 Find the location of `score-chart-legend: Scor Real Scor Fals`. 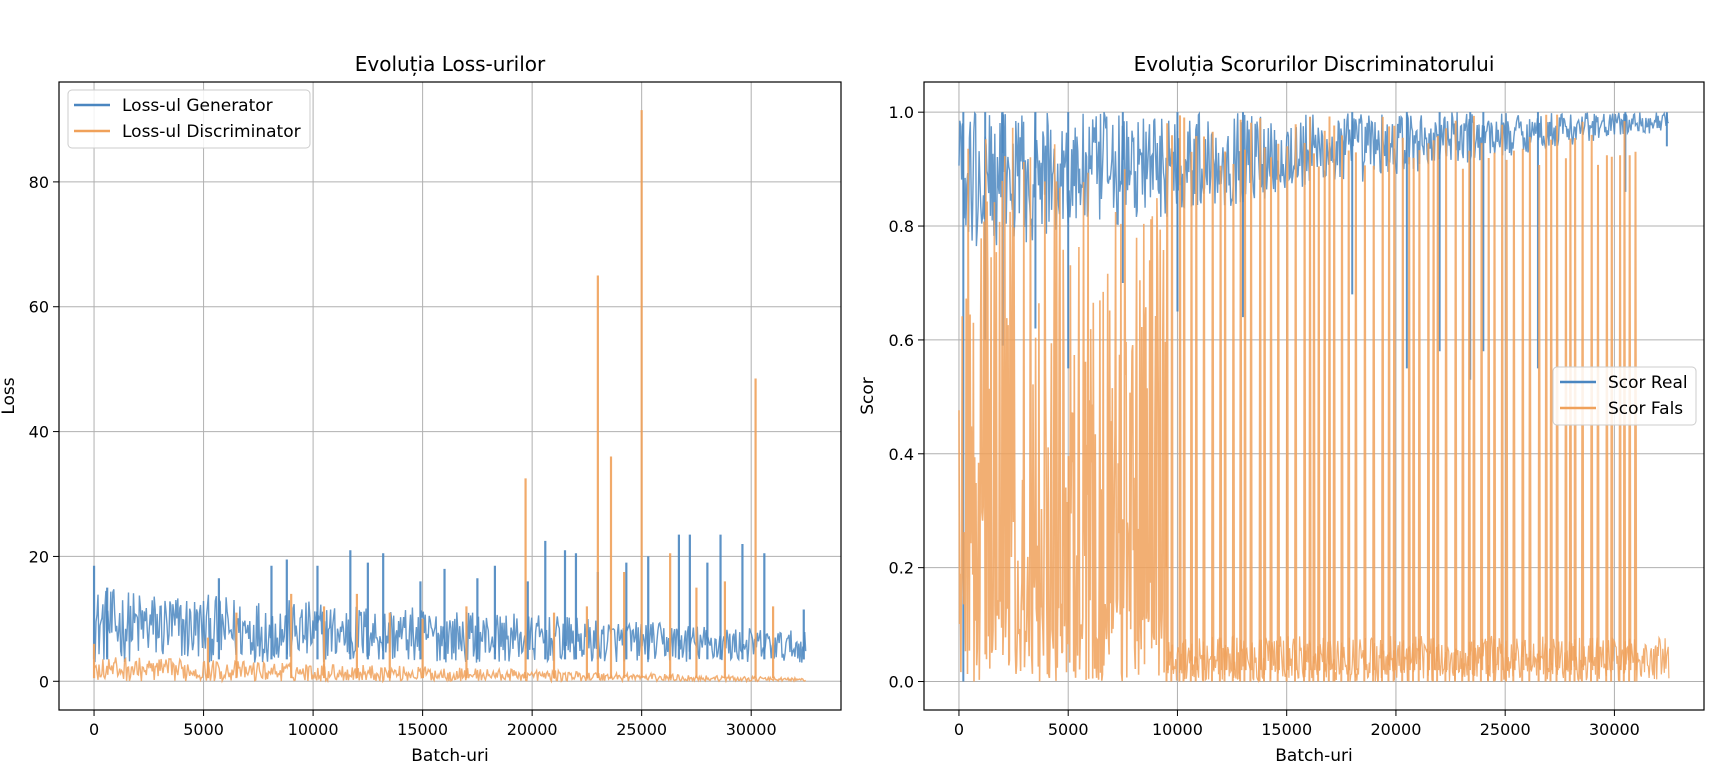

score-chart-legend: Scor Real Scor Fals is located at coordinates (1624, 396).